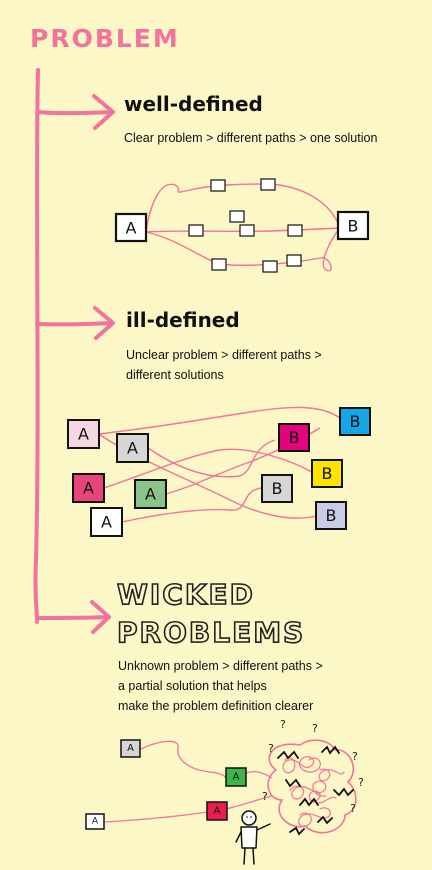 This screenshot has width=432, height=870. I want to click on node-a-pink: A, so click(88, 488).